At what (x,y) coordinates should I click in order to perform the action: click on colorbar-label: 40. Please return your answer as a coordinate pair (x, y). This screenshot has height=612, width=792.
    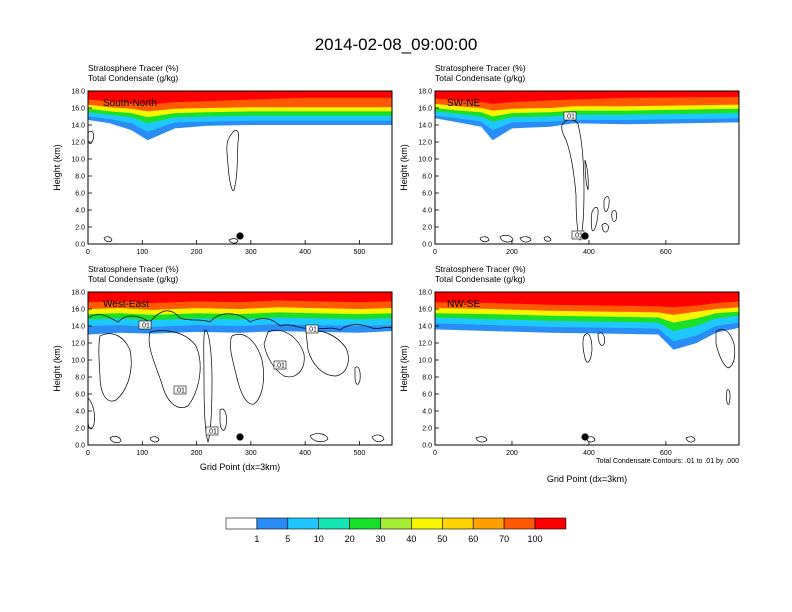
    Looking at the image, I should click on (411, 539).